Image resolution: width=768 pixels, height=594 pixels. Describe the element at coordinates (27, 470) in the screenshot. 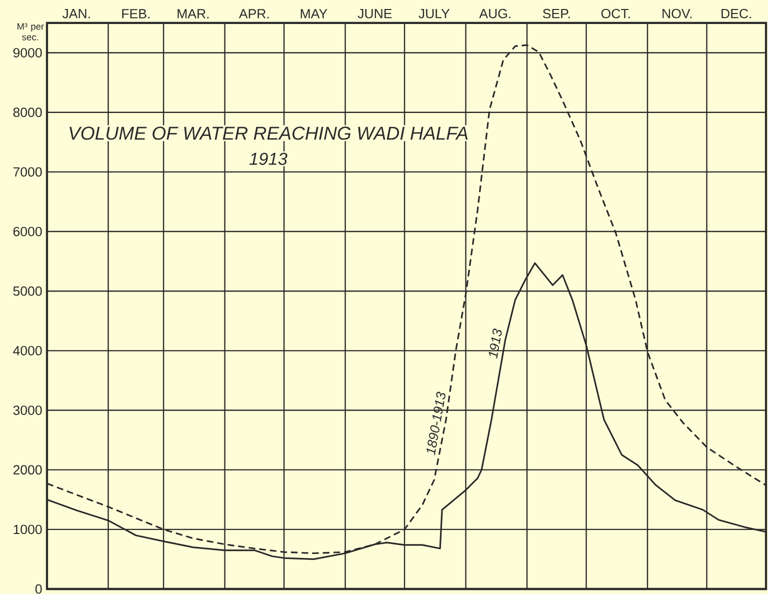

I see `y-tick-label: 2000` at that location.